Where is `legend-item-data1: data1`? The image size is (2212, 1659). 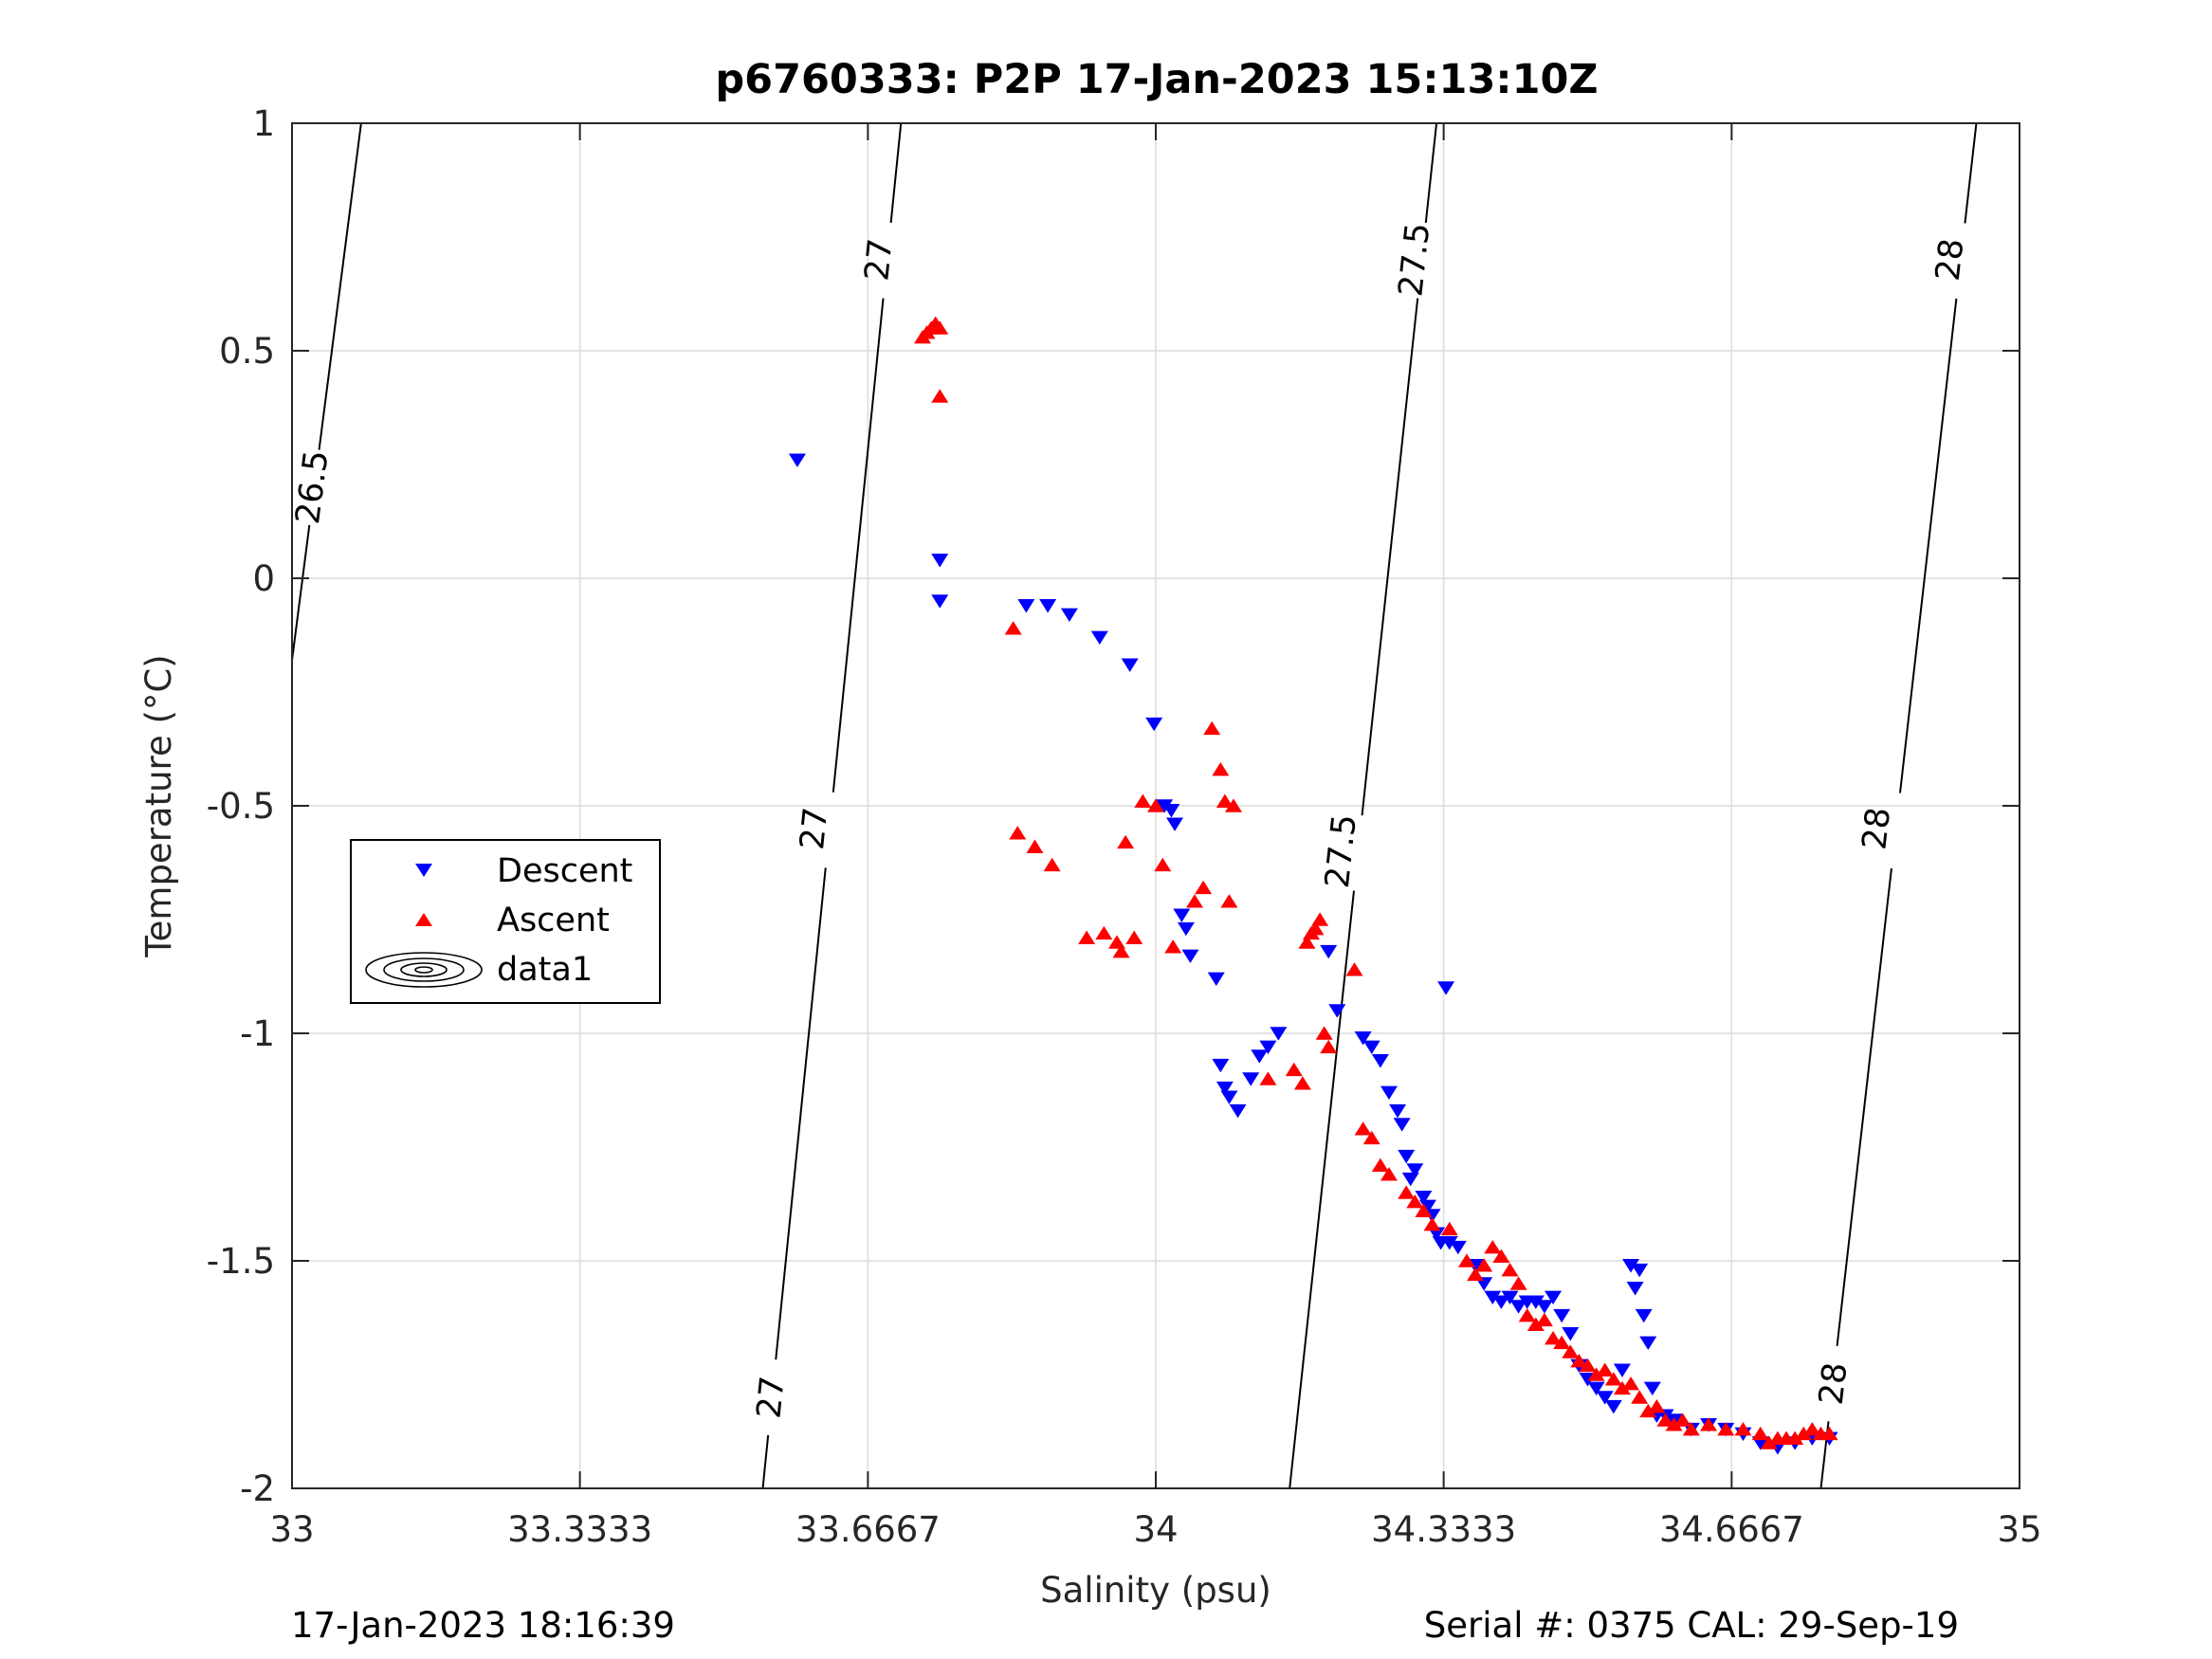
legend-item-data1: data1 is located at coordinates (479, 970).